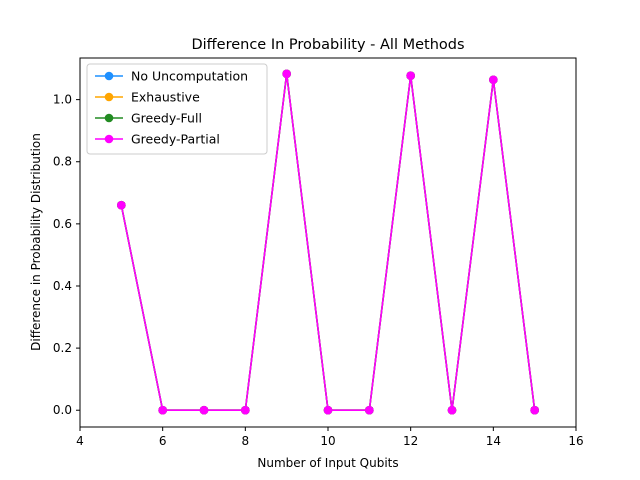 This screenshot has width=640, height=480. What do you see at coordinates (327, 463) in the screenshot?
I see `x-axis-label: Number of Input Qubits` at bounding box center [327, 463].